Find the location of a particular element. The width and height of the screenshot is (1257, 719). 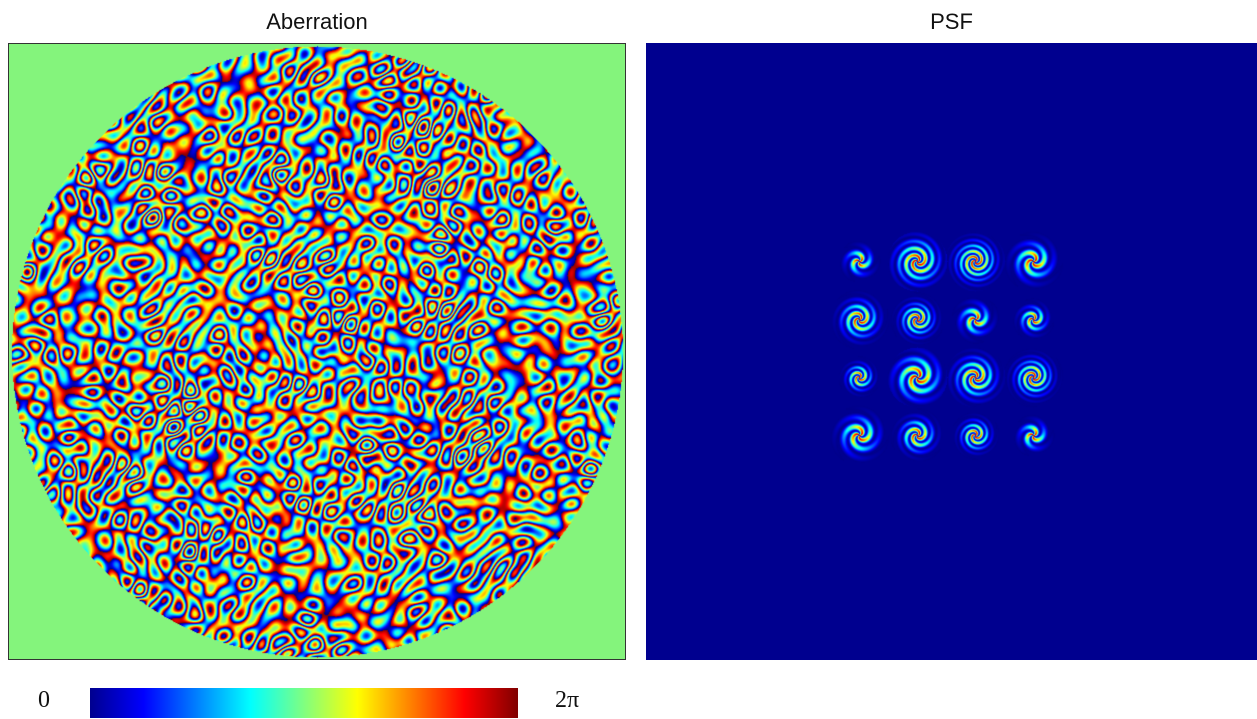

colorbar is located at coordinates (304, 703).